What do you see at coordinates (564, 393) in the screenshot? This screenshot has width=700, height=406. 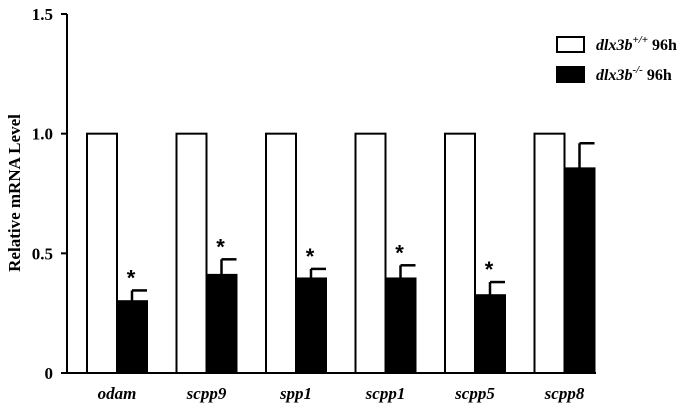 I see `x-tick-label-scpp8: scpp8` at bounding box center [564, 393].